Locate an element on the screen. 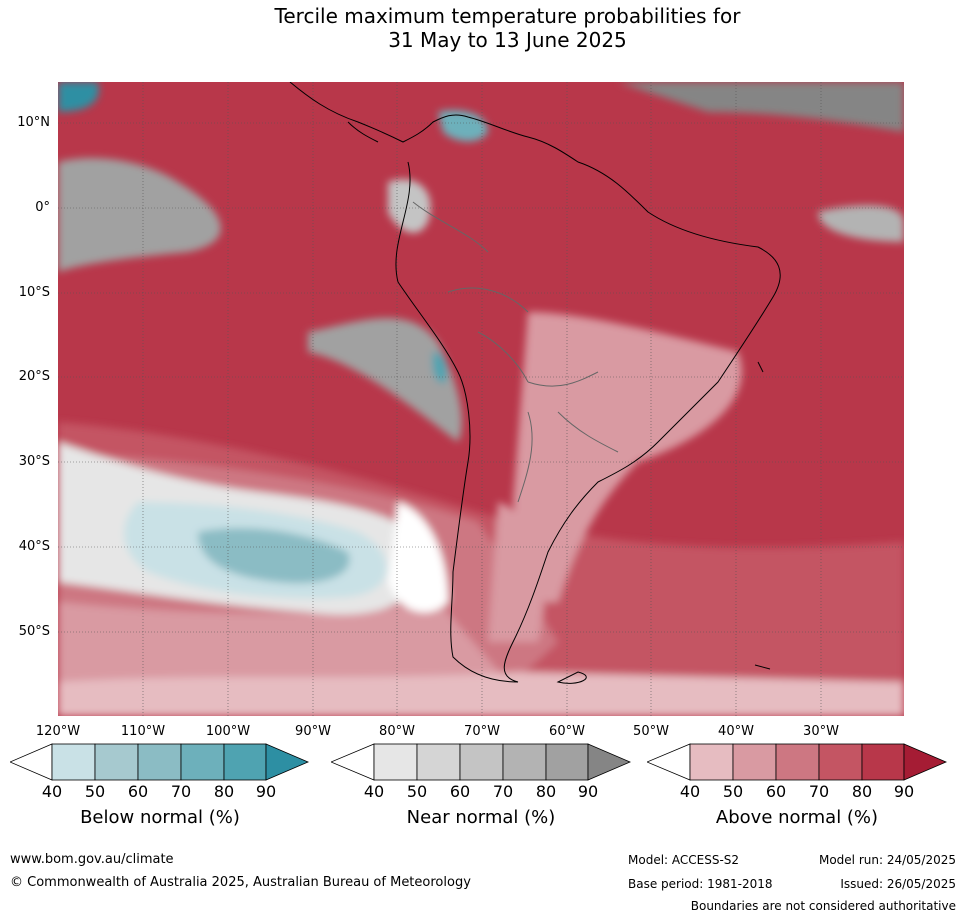 This screenshot has width=965, height=919. lon-label: 110°W is located at coordinates (143, 731).